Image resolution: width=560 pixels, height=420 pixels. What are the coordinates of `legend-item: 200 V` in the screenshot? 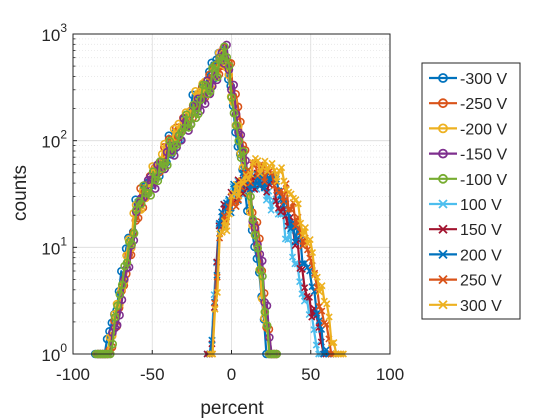 It's located at (465, 255).